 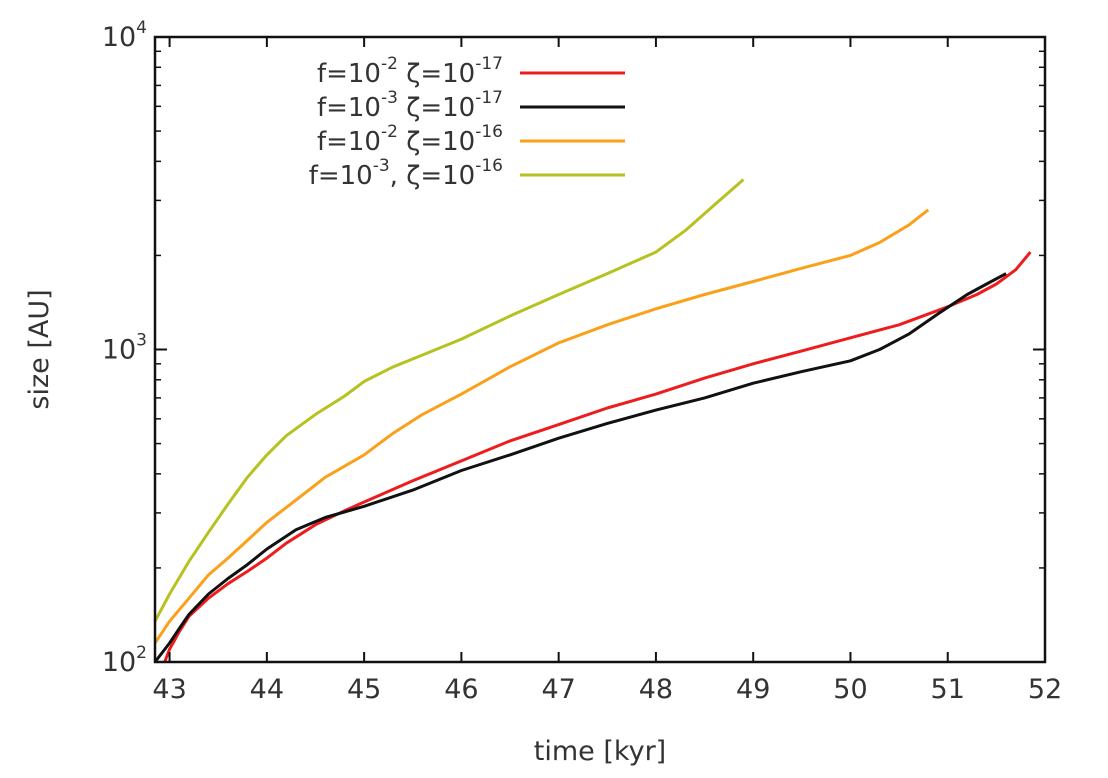 I want to click on y-tick-label: 10², so click(x=124, y=660).